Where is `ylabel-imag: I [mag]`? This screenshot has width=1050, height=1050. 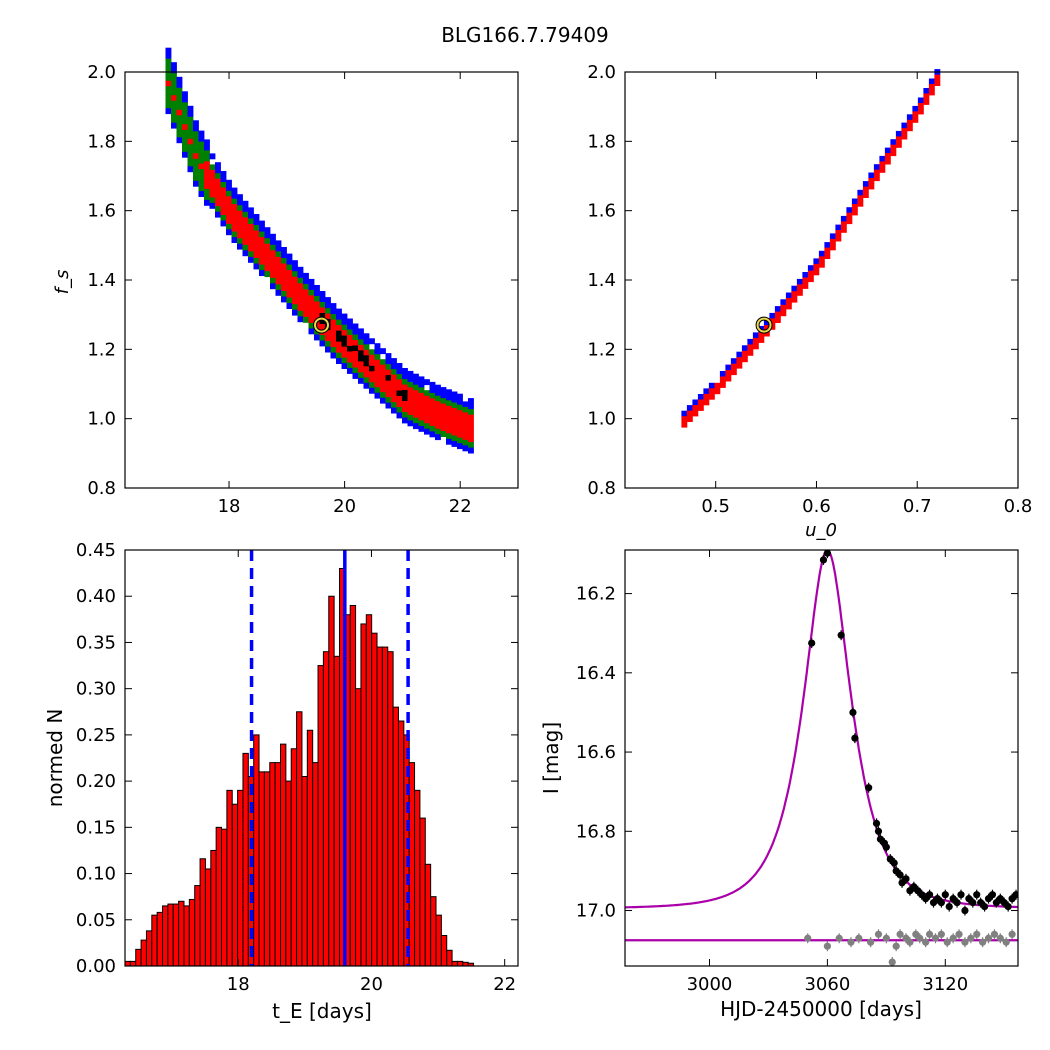
ylabel-imag: I [mag] is located at coordinates (551, 758).